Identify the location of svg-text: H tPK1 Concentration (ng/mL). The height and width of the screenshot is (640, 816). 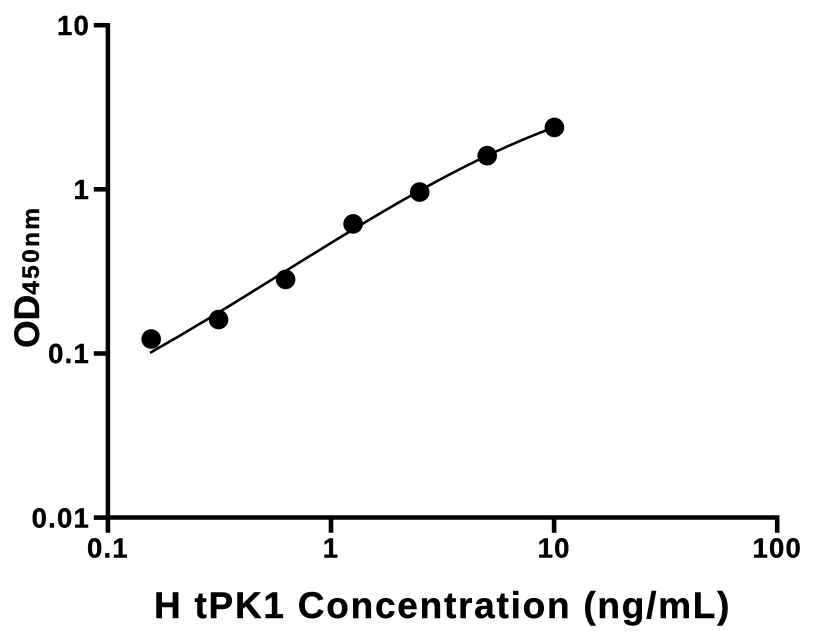
(442, 605).